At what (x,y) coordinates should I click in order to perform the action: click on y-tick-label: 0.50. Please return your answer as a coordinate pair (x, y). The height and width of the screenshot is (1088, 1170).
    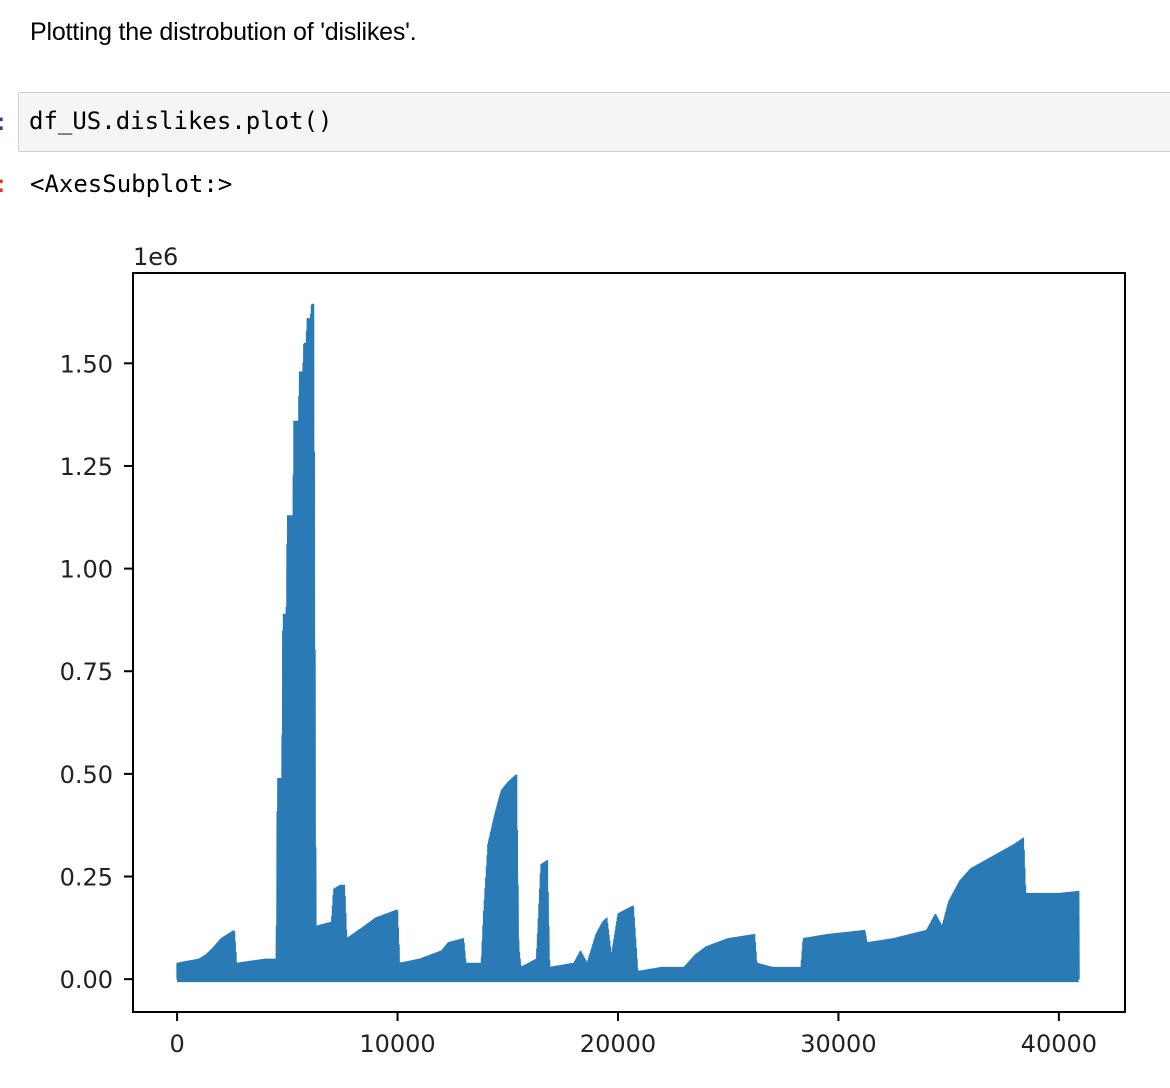
    Looking at the image, I should click on (86, 775).